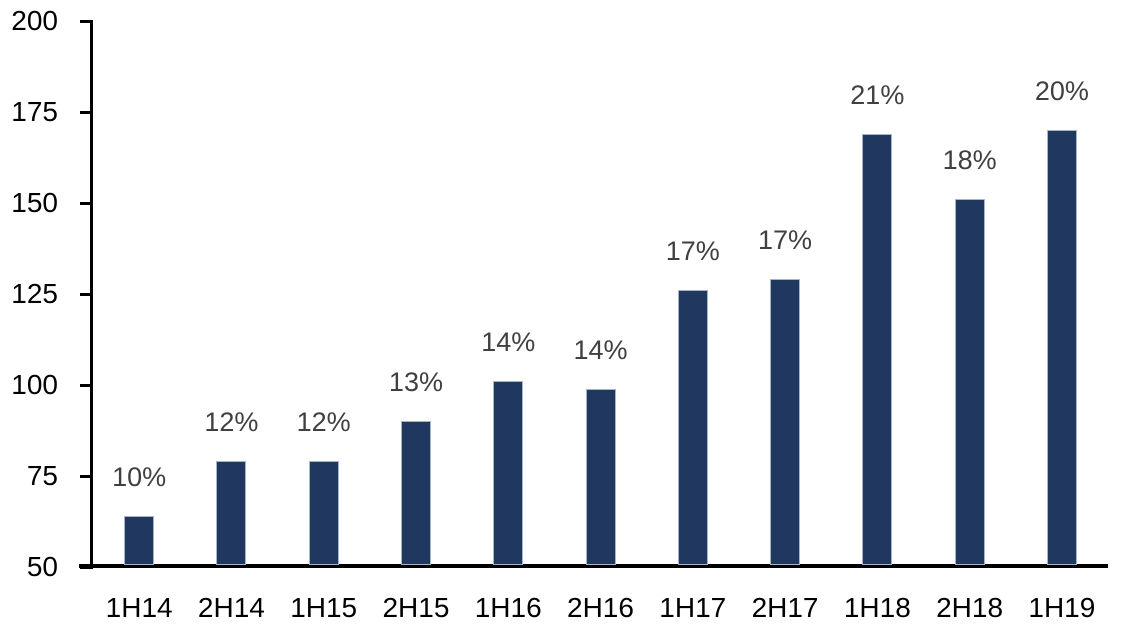 This screenshot has height=641, width=1129. Describe the element at coordinates (139, 477) in the screenshot. I see `bar-value-label: 10%` at that location.